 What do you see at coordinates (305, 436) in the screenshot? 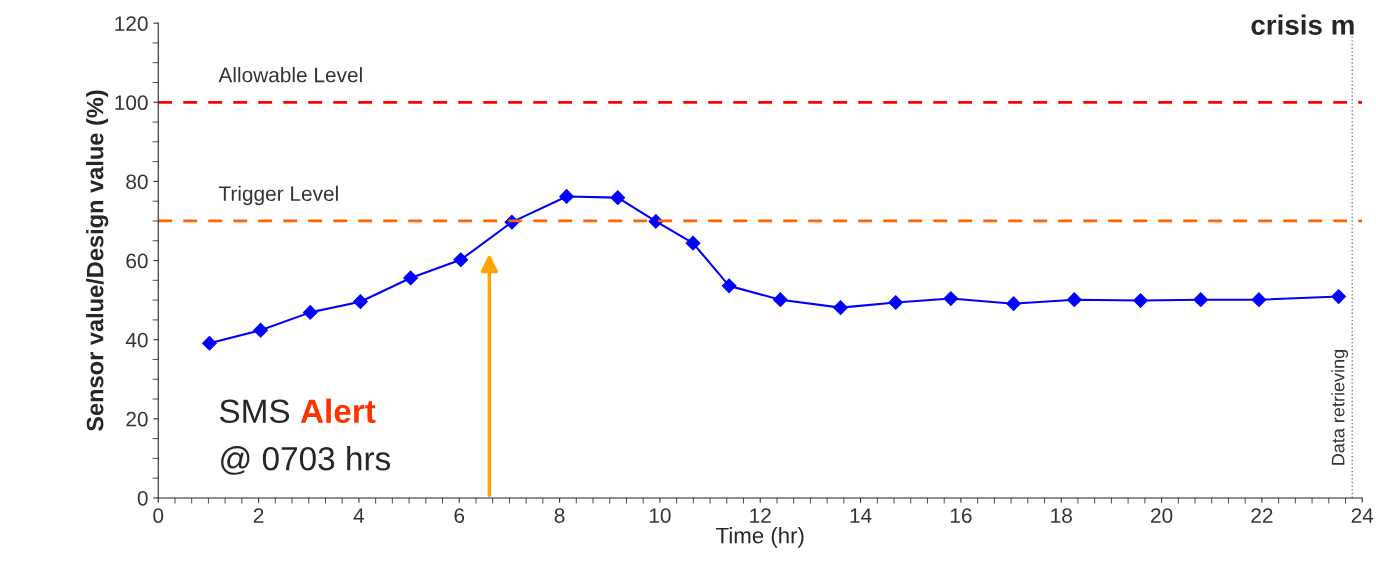
I see `annotation: SMS Alert @ 0703 hrs` at bounding box center [305, 436].